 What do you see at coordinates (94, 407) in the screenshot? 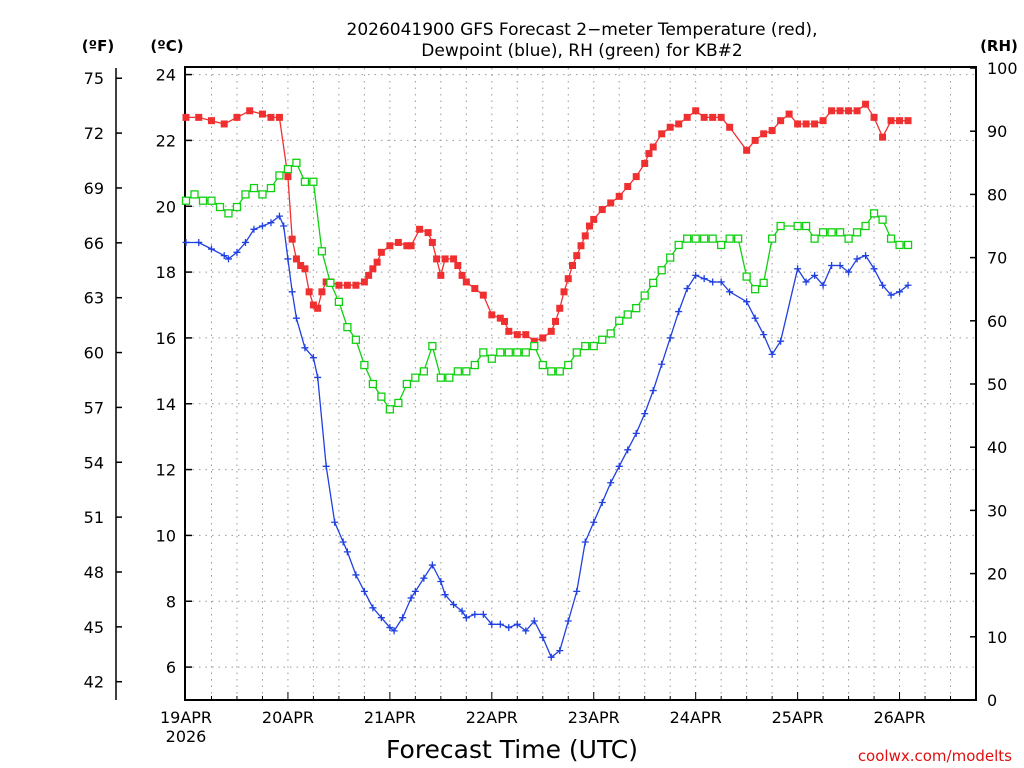
I see `fahrenheit-tick-label: 57` at bounding box center [94, 407].